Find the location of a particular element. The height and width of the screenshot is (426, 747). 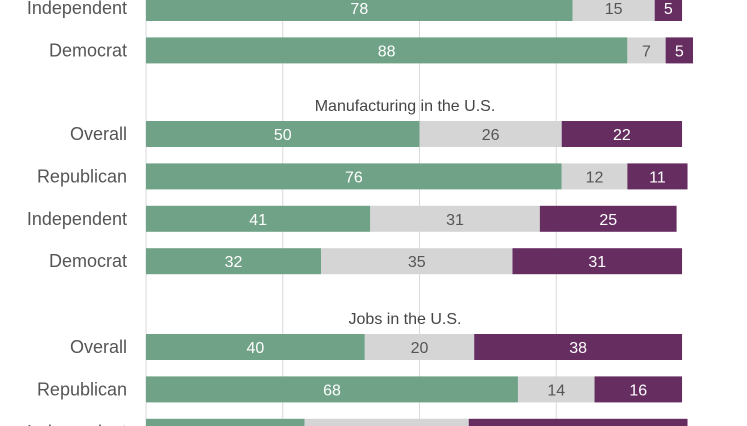

data-label-unfavorable: 16 is located at coordinates (638, 390).